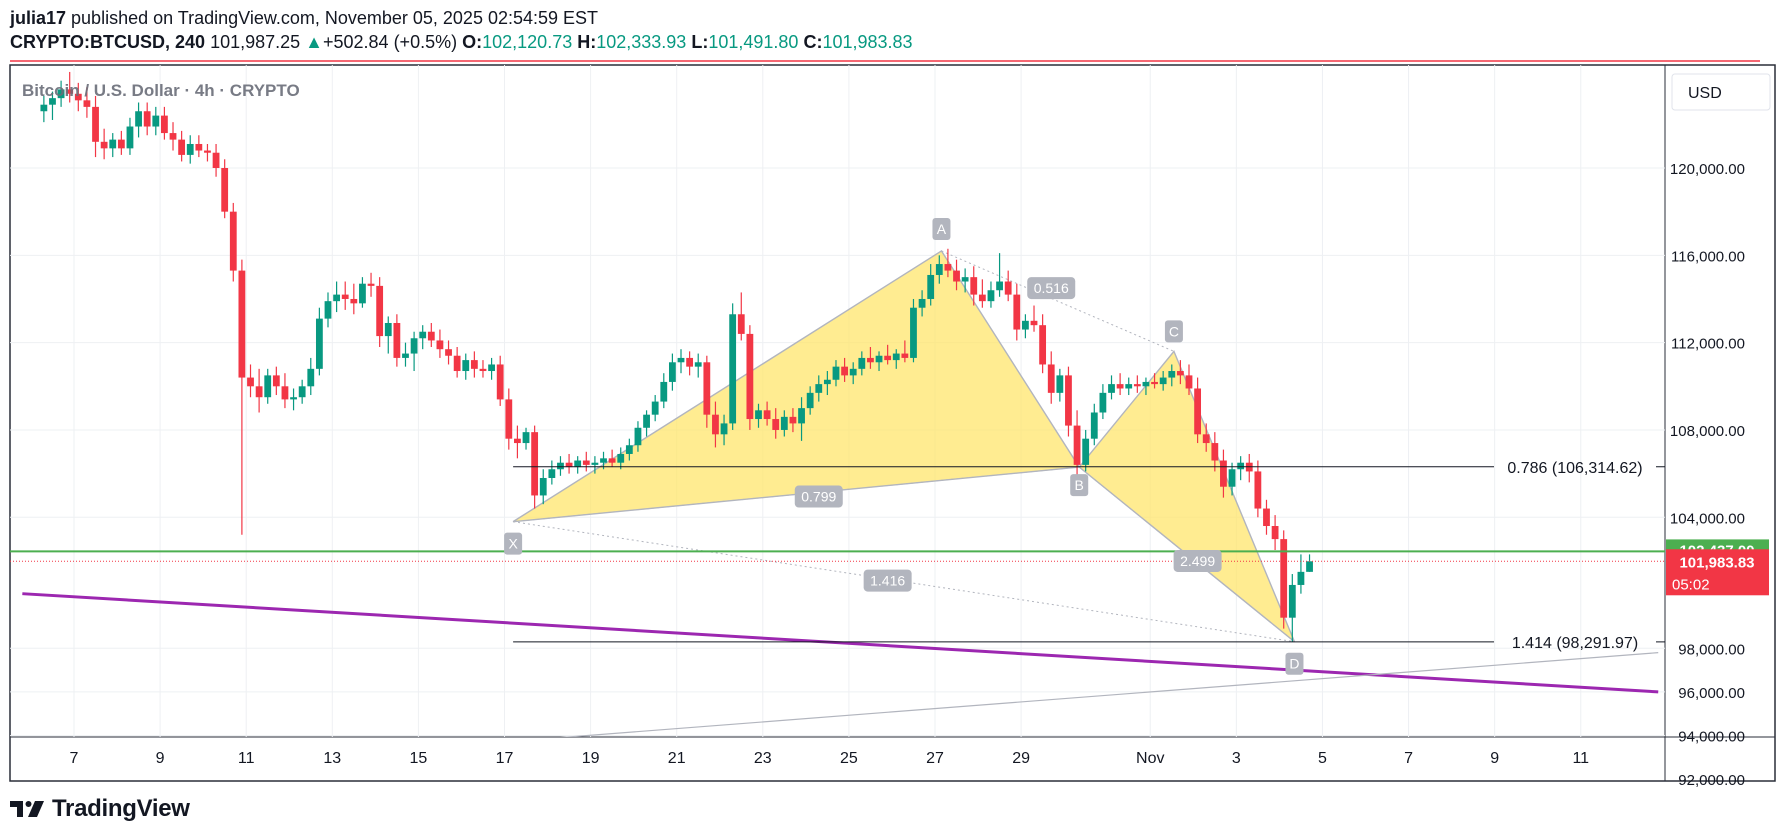  Describe the element at coordinates (591, 758) in the screenshot. I see `x-tick-label: 19` at that location.